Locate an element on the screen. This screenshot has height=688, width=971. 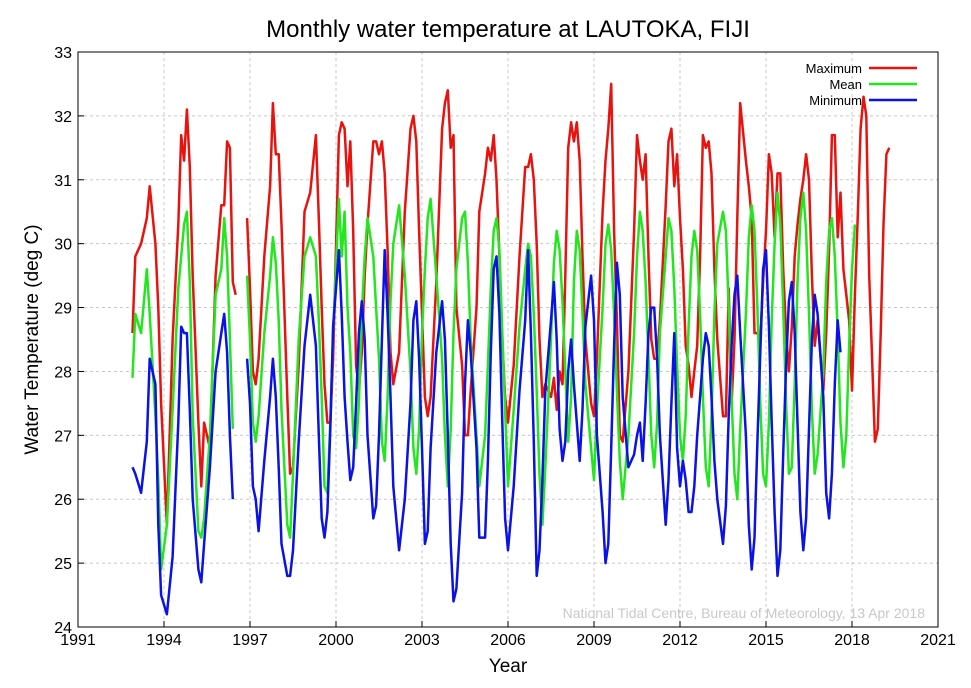
x-tick-label: 2000 is located at coordinates (336, 640).